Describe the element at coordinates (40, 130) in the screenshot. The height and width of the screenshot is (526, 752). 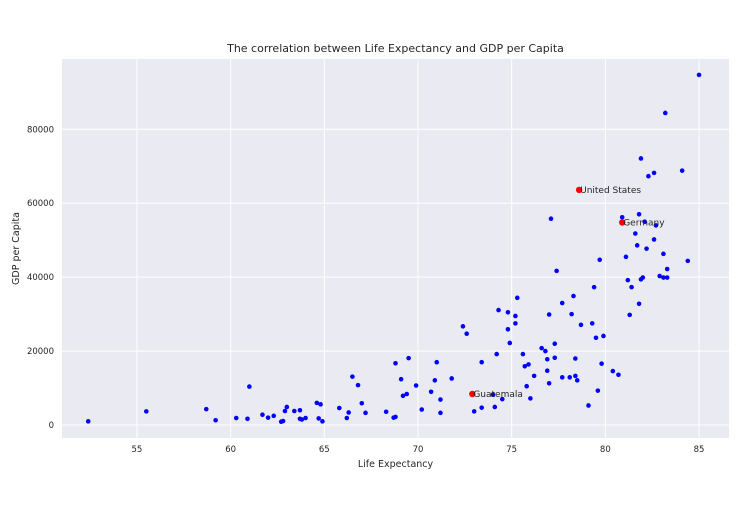
I see `y-tick-label: 80000` at that location.